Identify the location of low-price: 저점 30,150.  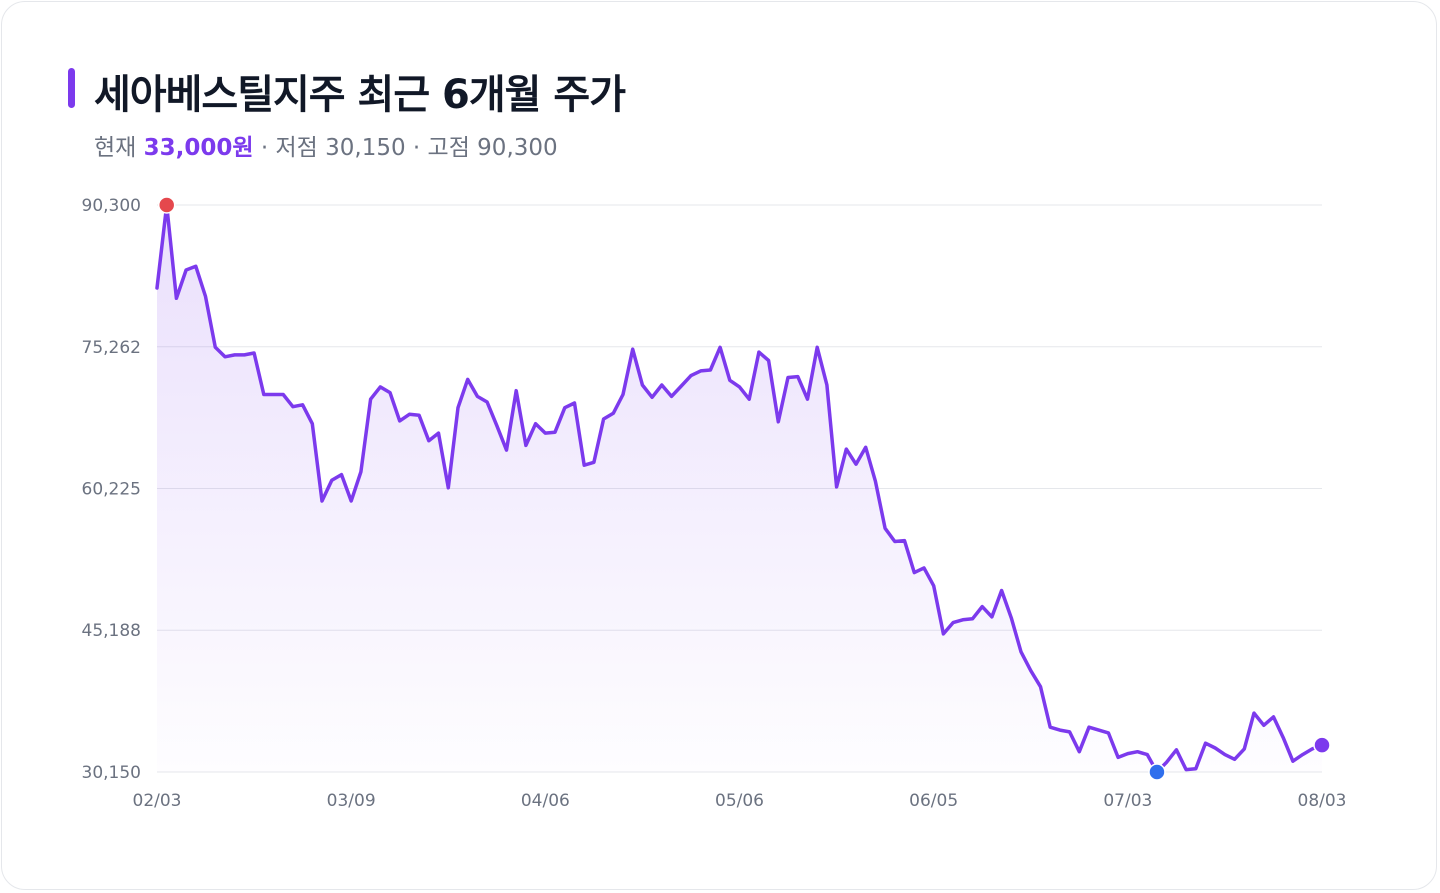
(340, 148).